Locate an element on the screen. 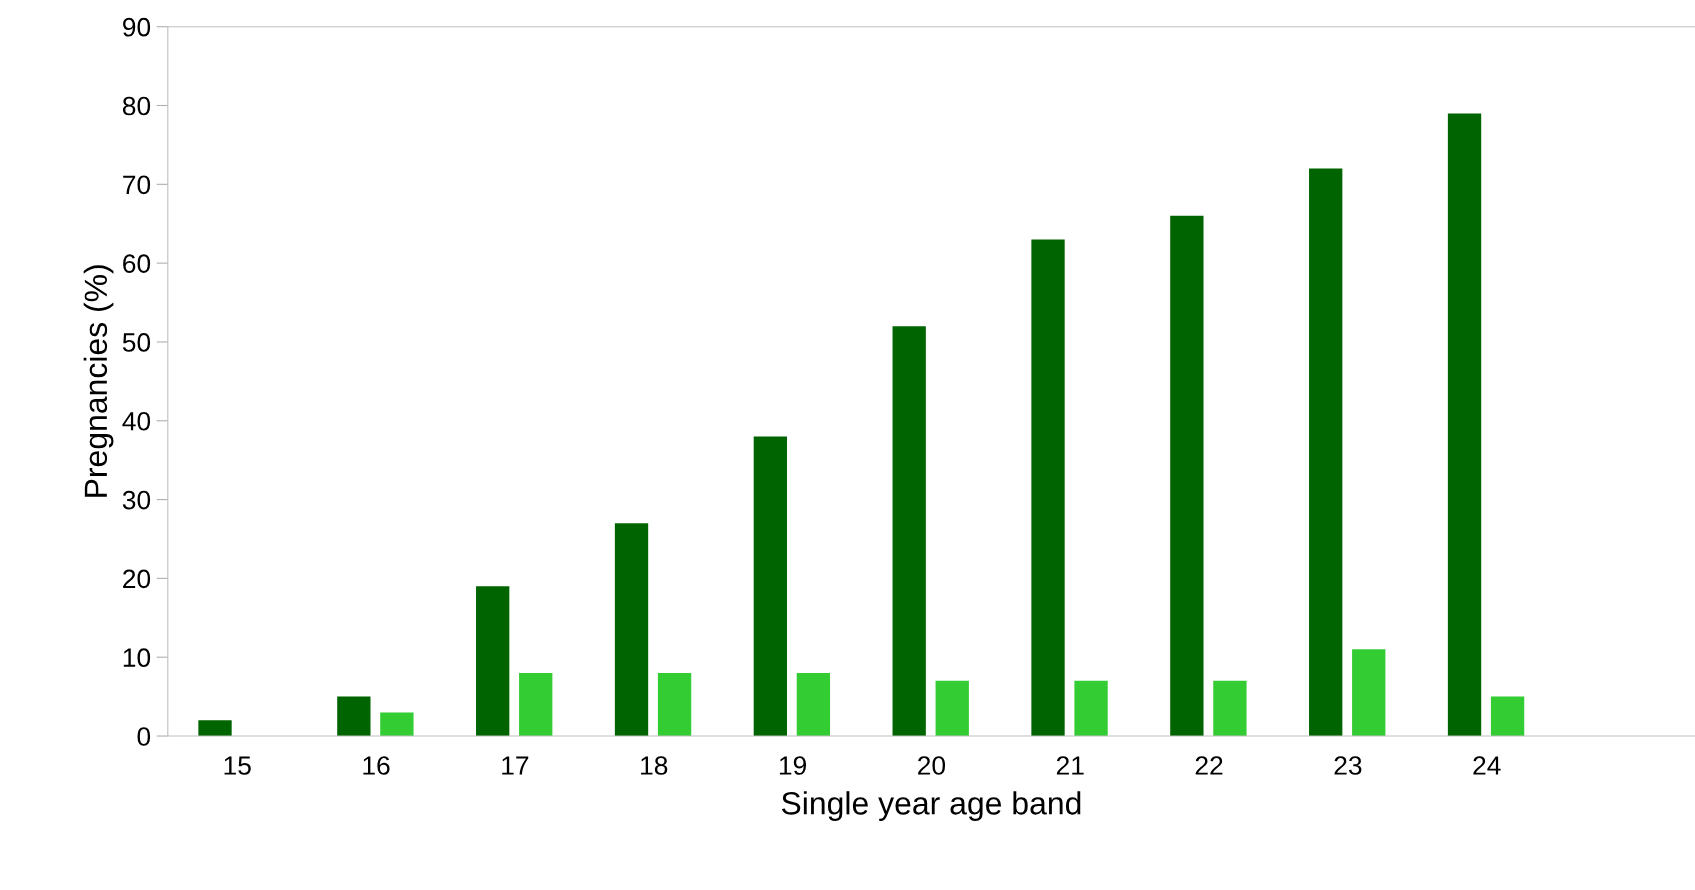  x-tick-label: 16 is located at coordinates (376, 765).